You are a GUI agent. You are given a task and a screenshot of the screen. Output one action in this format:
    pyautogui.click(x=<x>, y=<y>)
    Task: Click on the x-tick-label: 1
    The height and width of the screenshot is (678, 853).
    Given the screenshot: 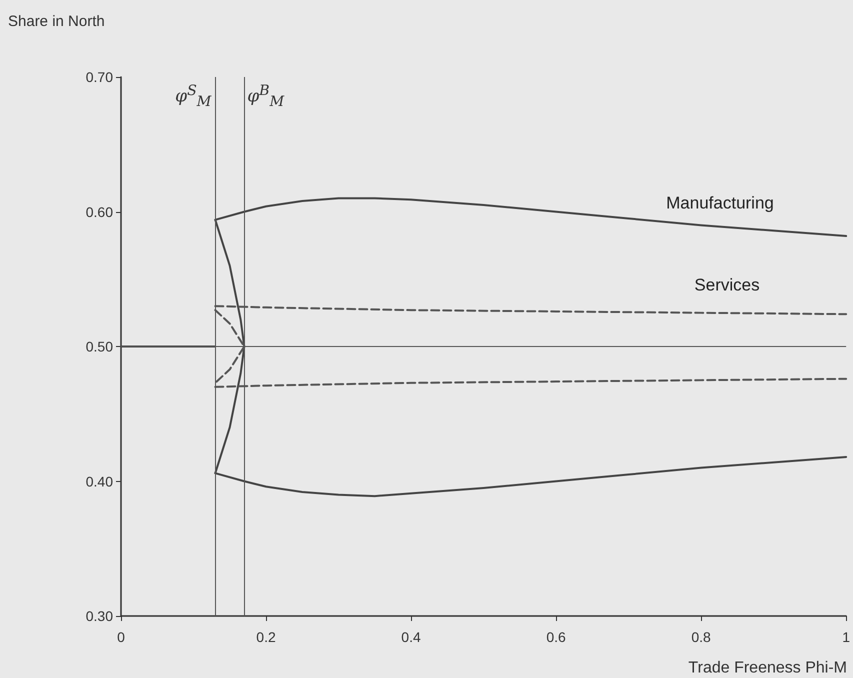 What is the action you would take?
    pyautogui.click(x=846, y=637)
    